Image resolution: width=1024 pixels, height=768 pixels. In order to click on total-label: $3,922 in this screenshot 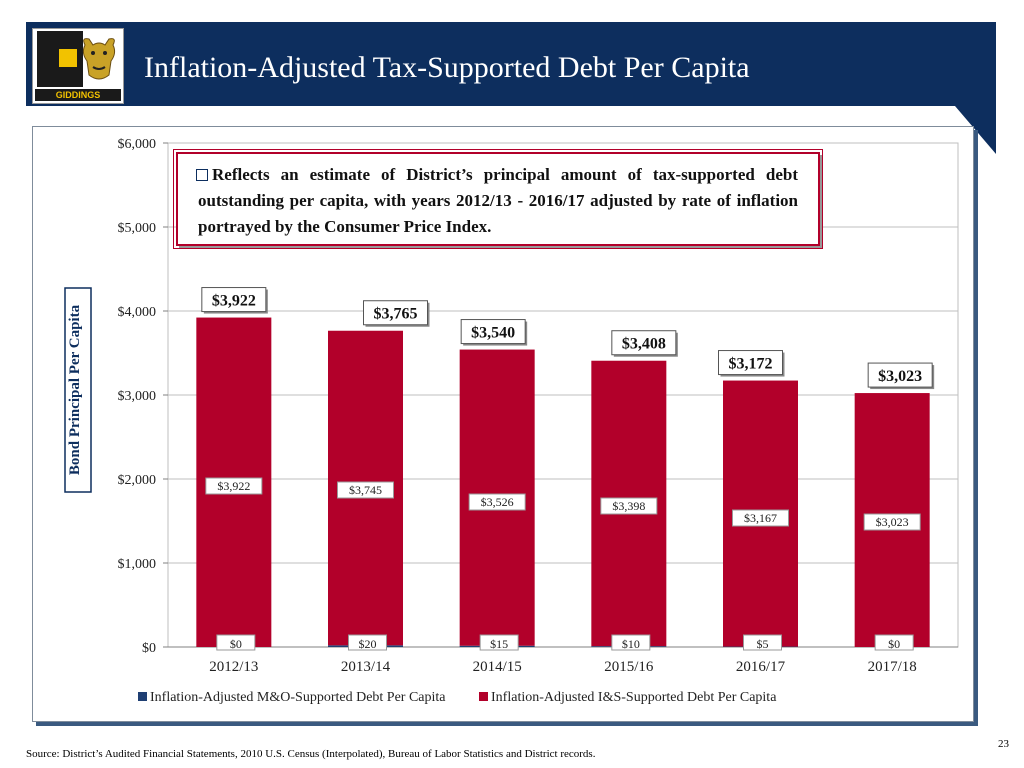, I will do `click(234, 301)`.